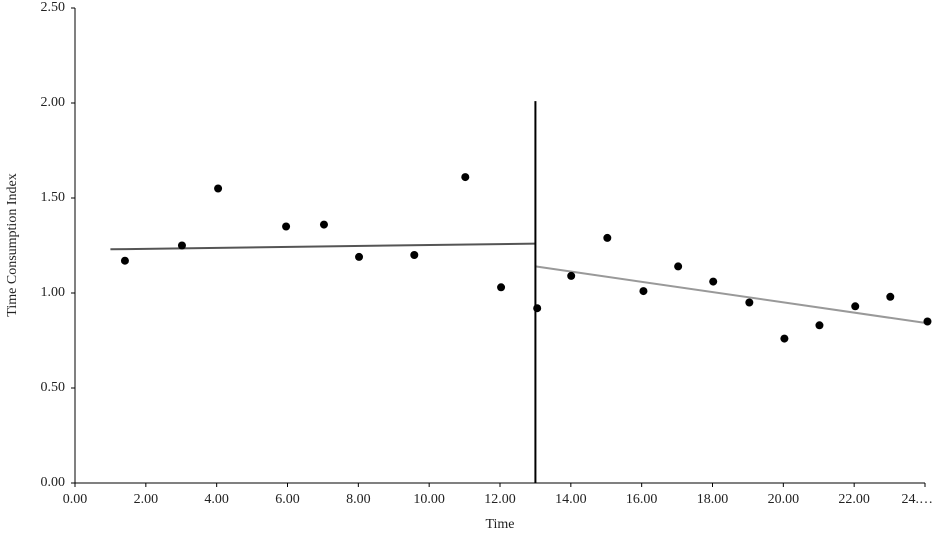 The image size is (935, 535). Describe the element at coordinates (53, 387) in the screenshot. I see `y-tick-label: 0.50` at that location.